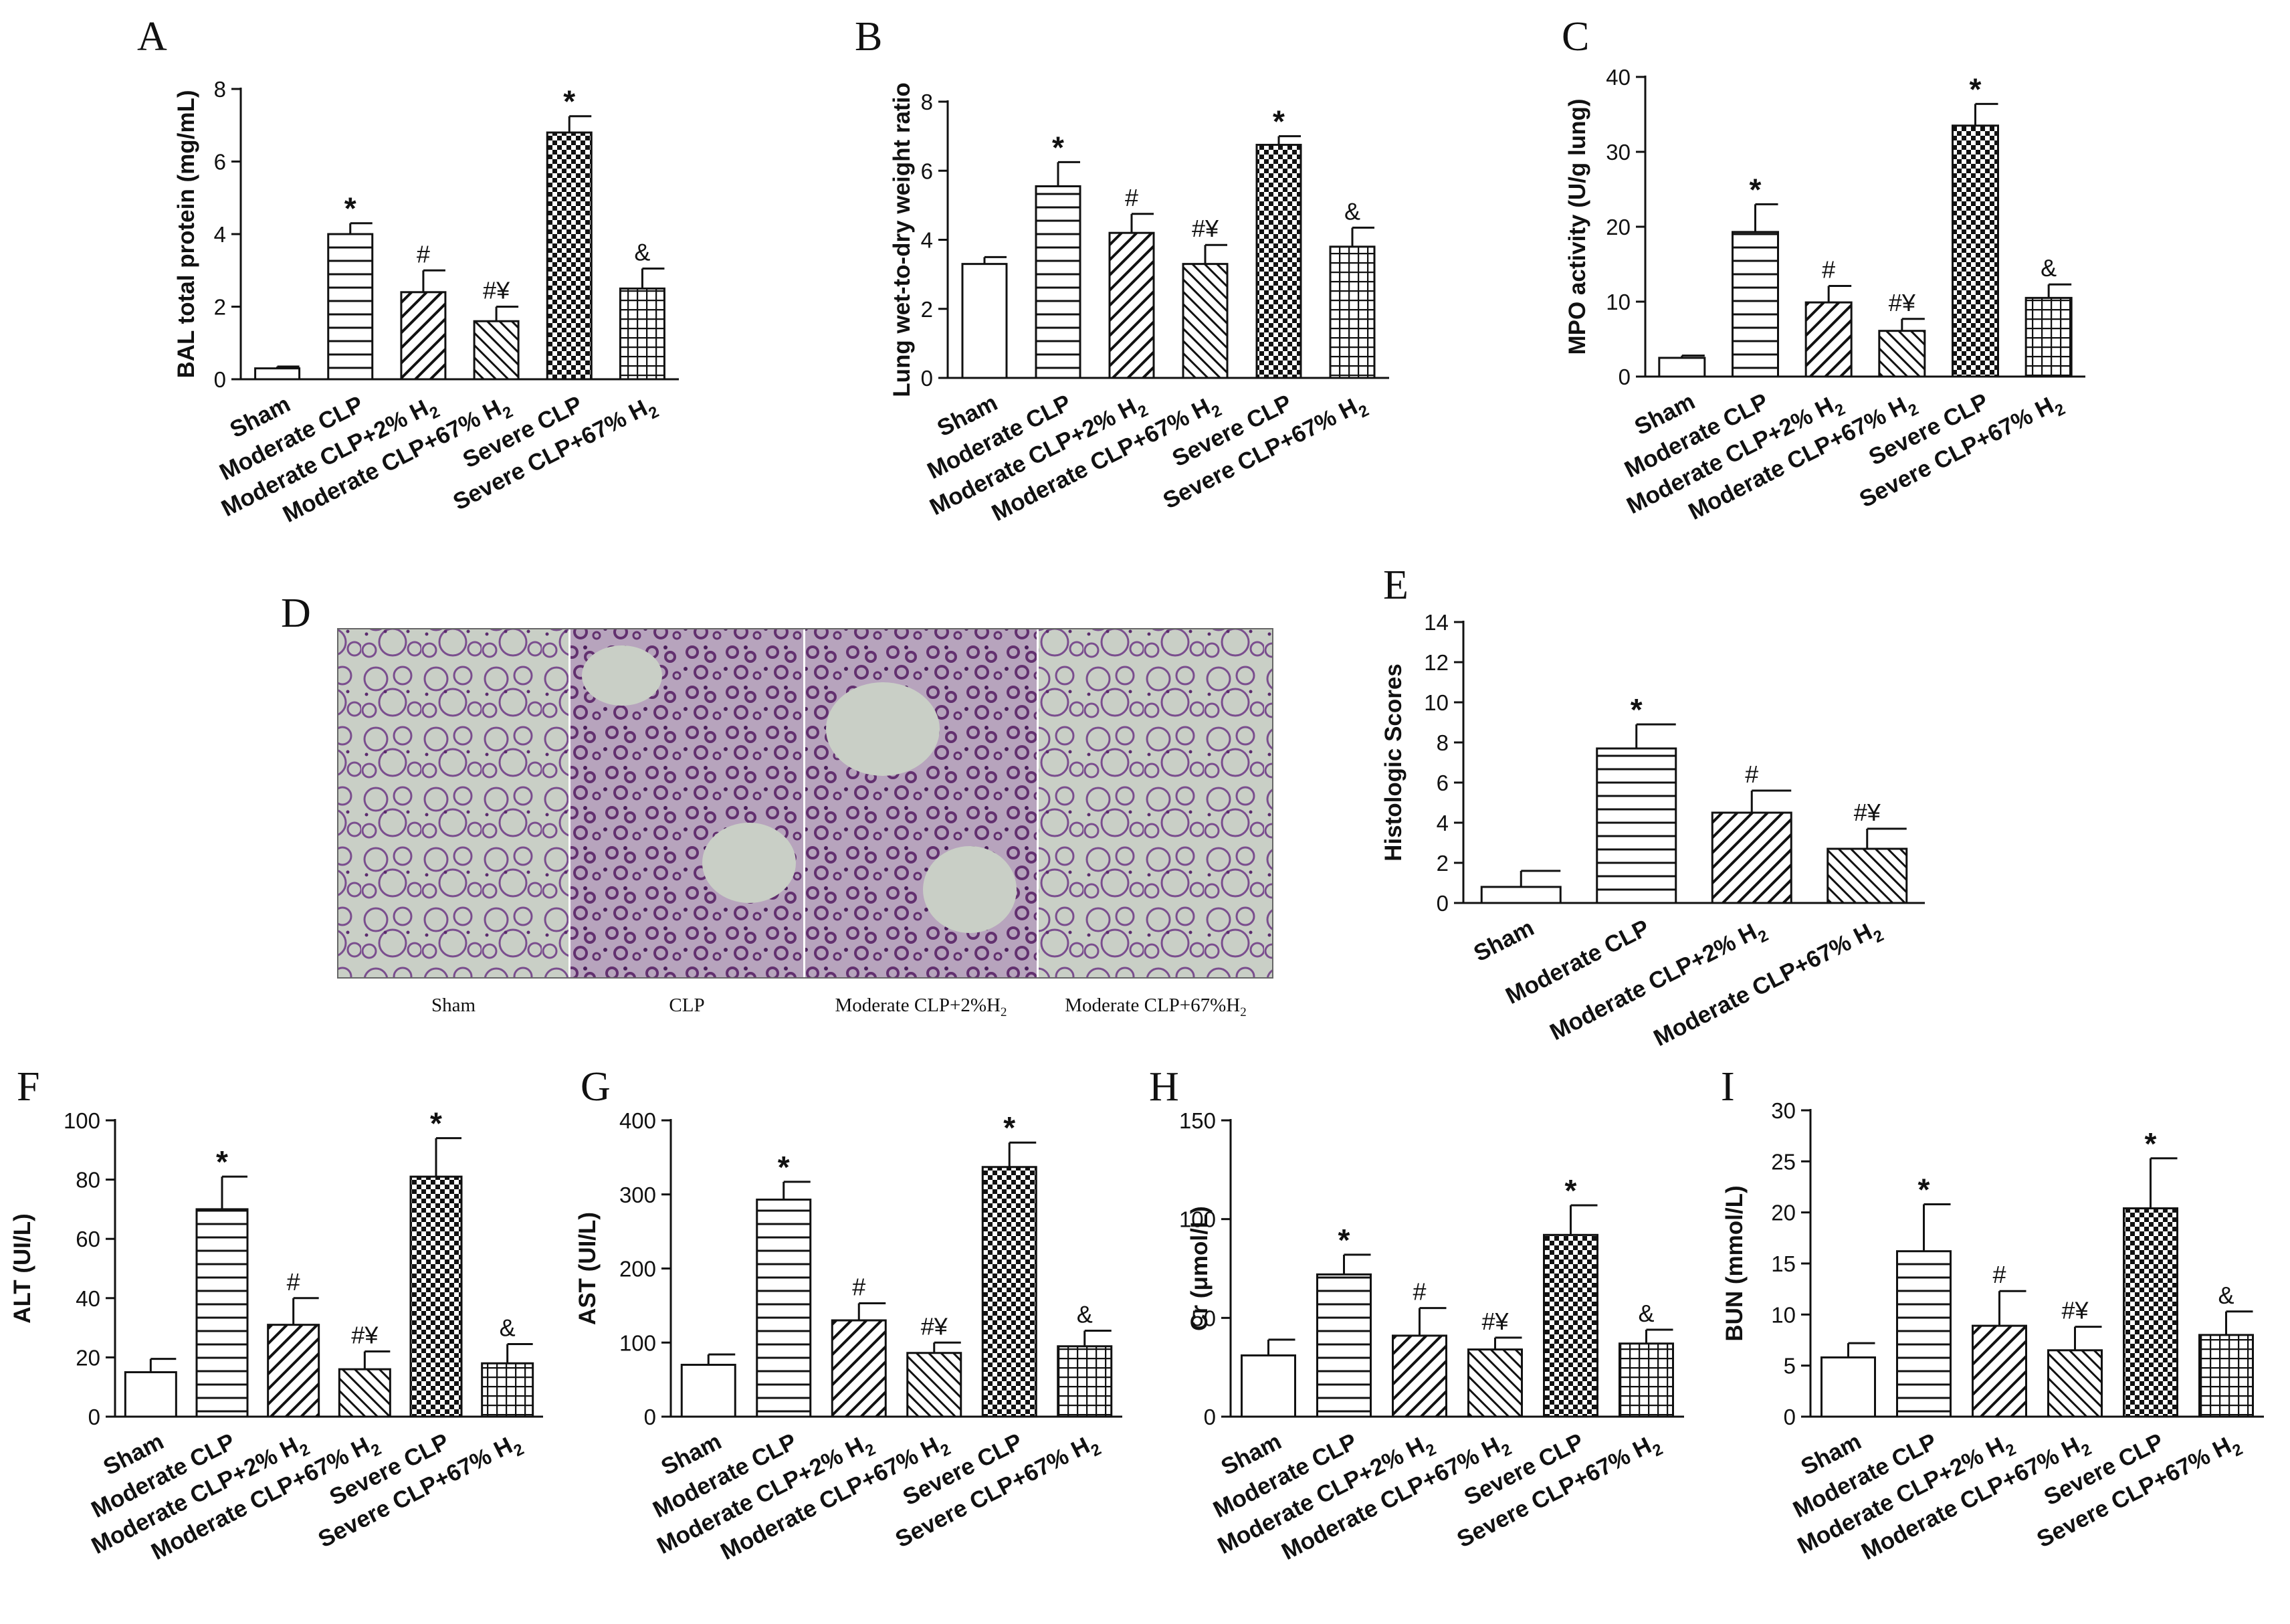 This screenshot has height=1624, width=2290. What do you see at coordinates (1436, 622) in the screenshot?
I see `y-tick-label: 14` at bounding box center [1436, 622].